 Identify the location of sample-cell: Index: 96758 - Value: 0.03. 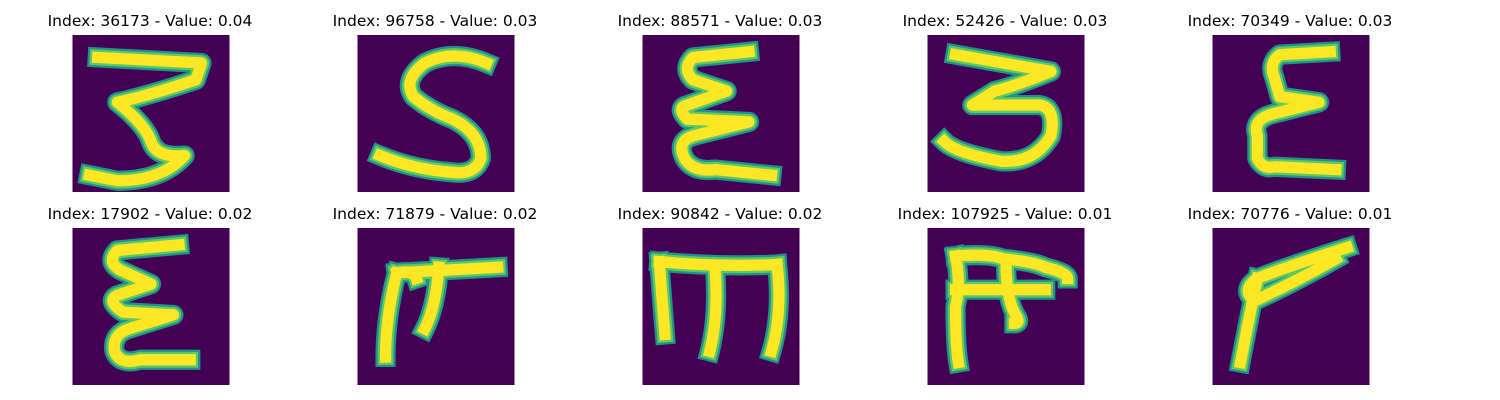
(435, 96).